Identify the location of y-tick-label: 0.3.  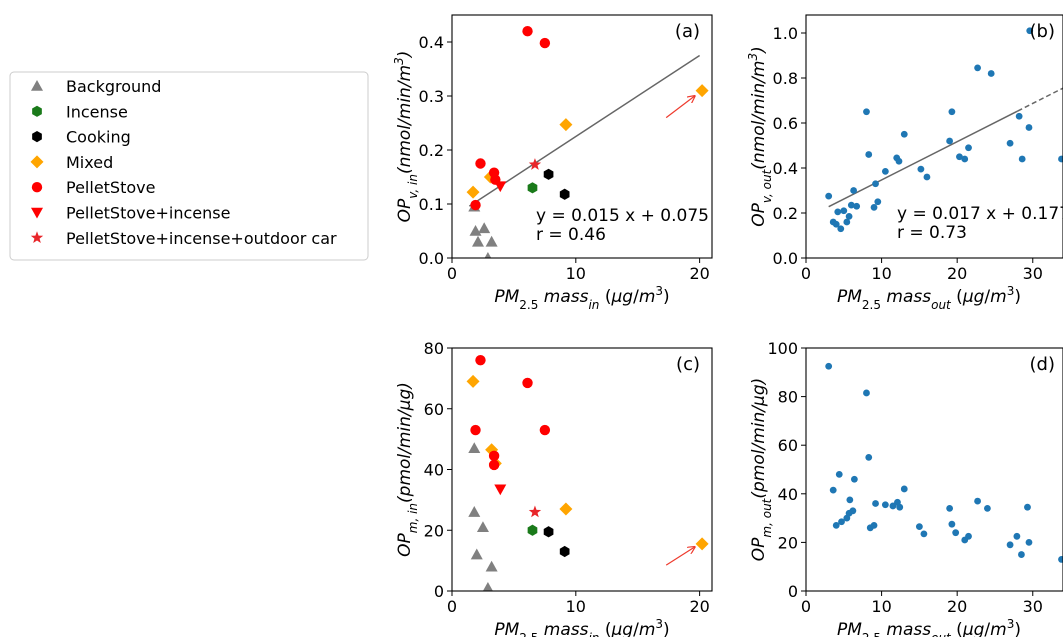
(431, 96).